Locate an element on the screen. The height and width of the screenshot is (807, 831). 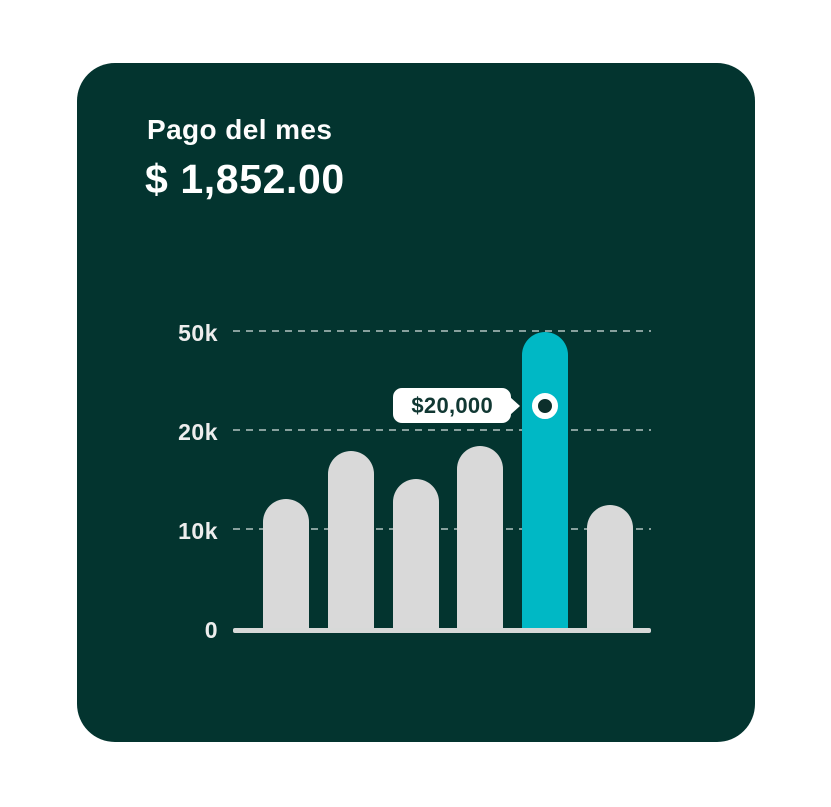
y-tick-label-0: 0 is located at coordinates (211, 630).